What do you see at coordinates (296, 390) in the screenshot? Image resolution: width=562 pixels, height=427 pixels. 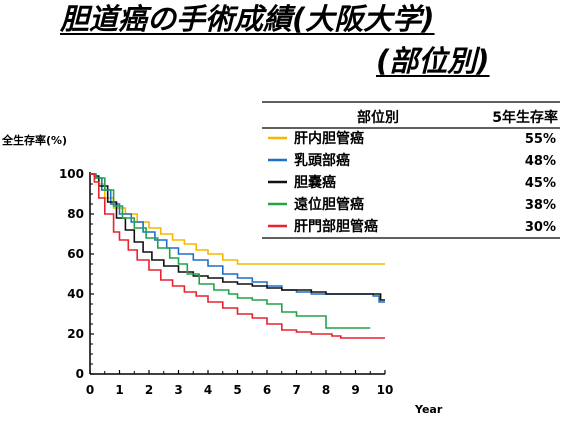 I see `x-tick-label: 7` at bounding box center [296, 390].